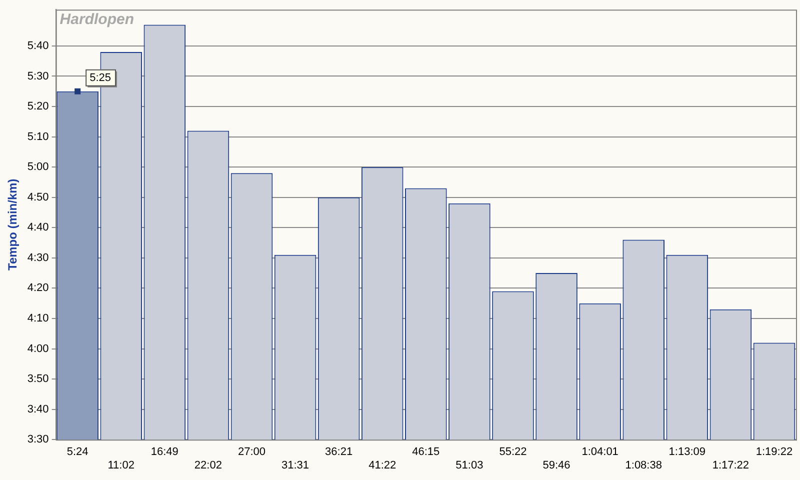 Image resolution: width=800 pixels, height=480 pixels. Describe the element at coordinates (513, 452) in the screenshot. I see `x-tick-label: 55:22` at that location.